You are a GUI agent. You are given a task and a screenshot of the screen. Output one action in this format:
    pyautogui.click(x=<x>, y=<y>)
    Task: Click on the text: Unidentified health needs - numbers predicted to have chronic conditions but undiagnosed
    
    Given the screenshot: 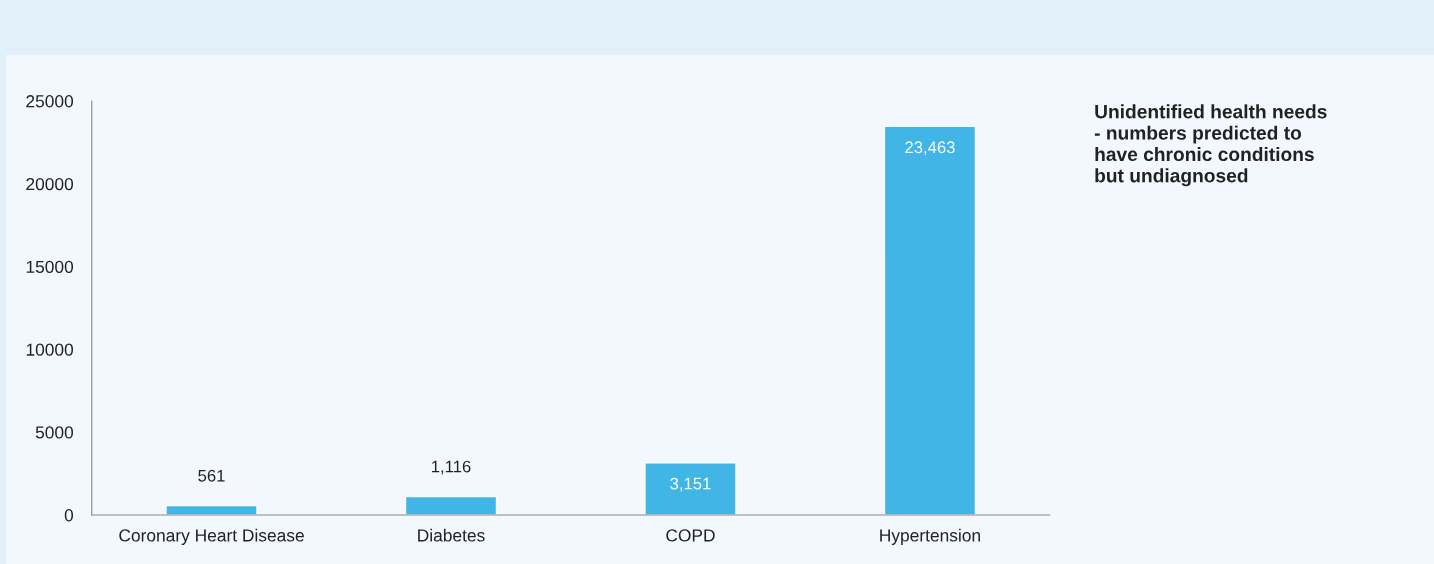 What is the action you would take?
    pyautogui.click(x=1210, y=145)
    